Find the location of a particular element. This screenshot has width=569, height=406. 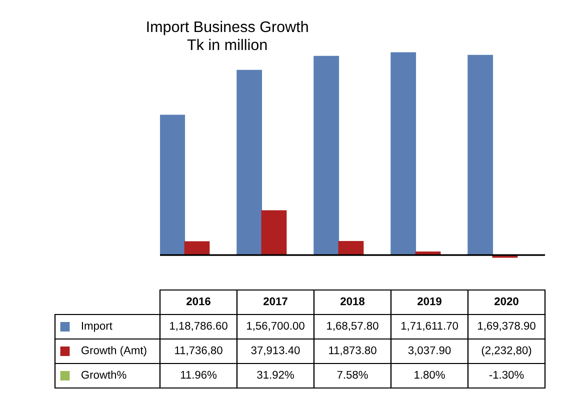

data-label: 1,69,378.90 is located at coordinates (507, 327).